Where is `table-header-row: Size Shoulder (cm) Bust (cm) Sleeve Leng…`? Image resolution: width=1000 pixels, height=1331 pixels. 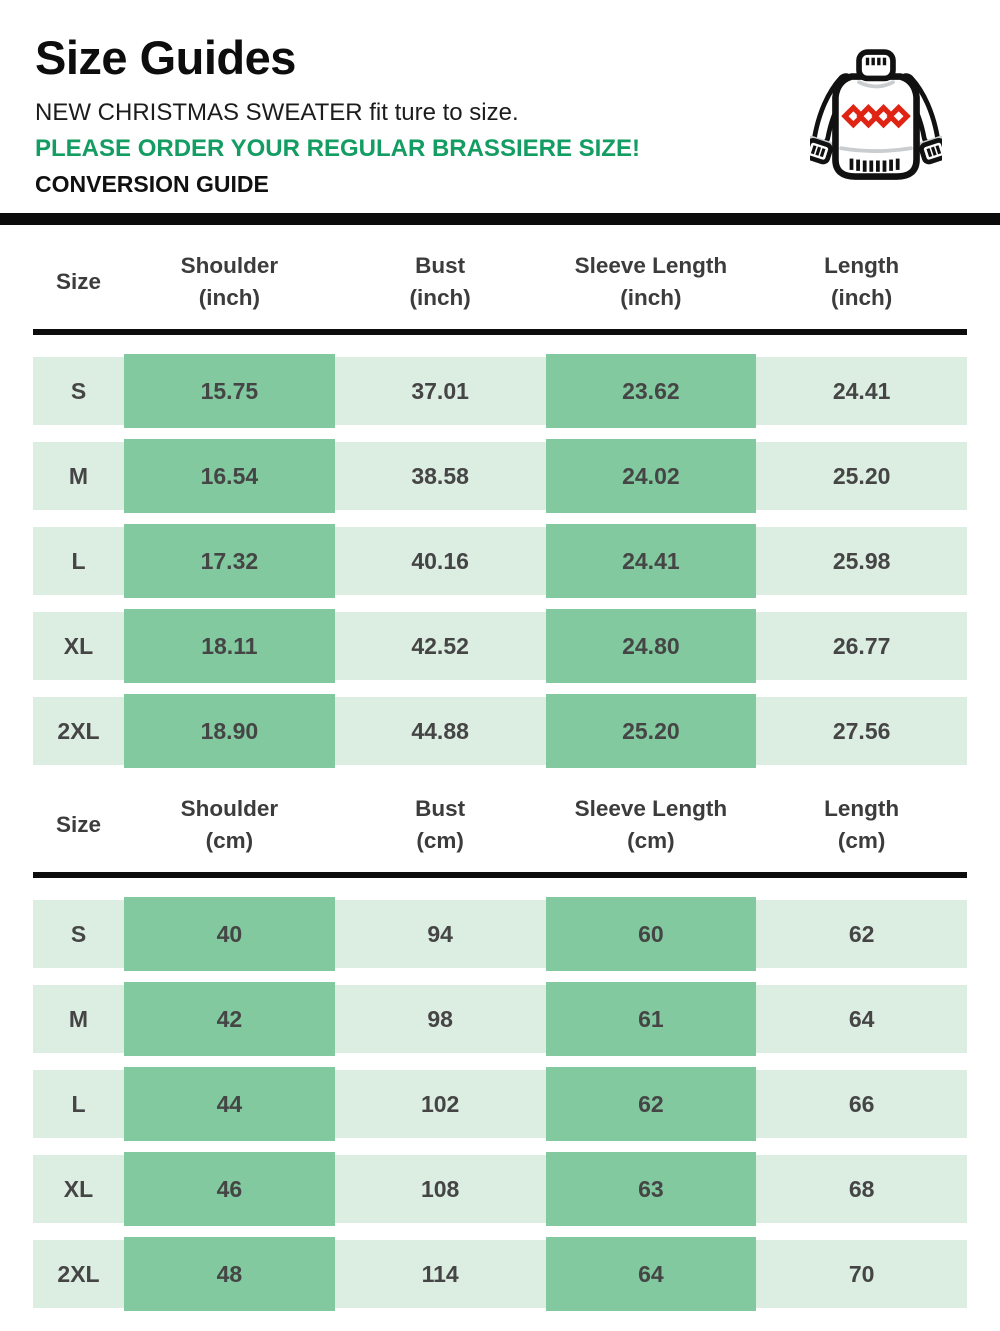 table-header-row: Size Shoulder (cm) Bust (cm) Sleeve Leng… is located at coordinates (500, 820).